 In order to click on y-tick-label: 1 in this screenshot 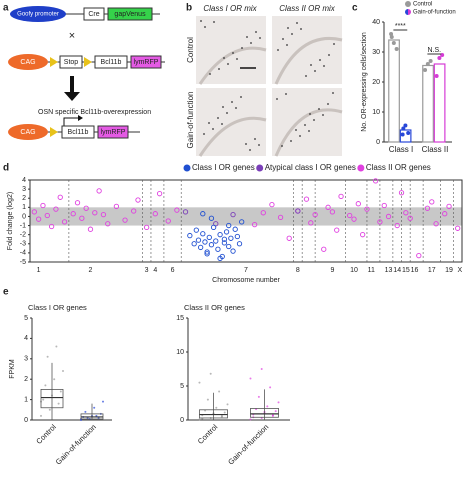, I will do `click(24, 207)`.